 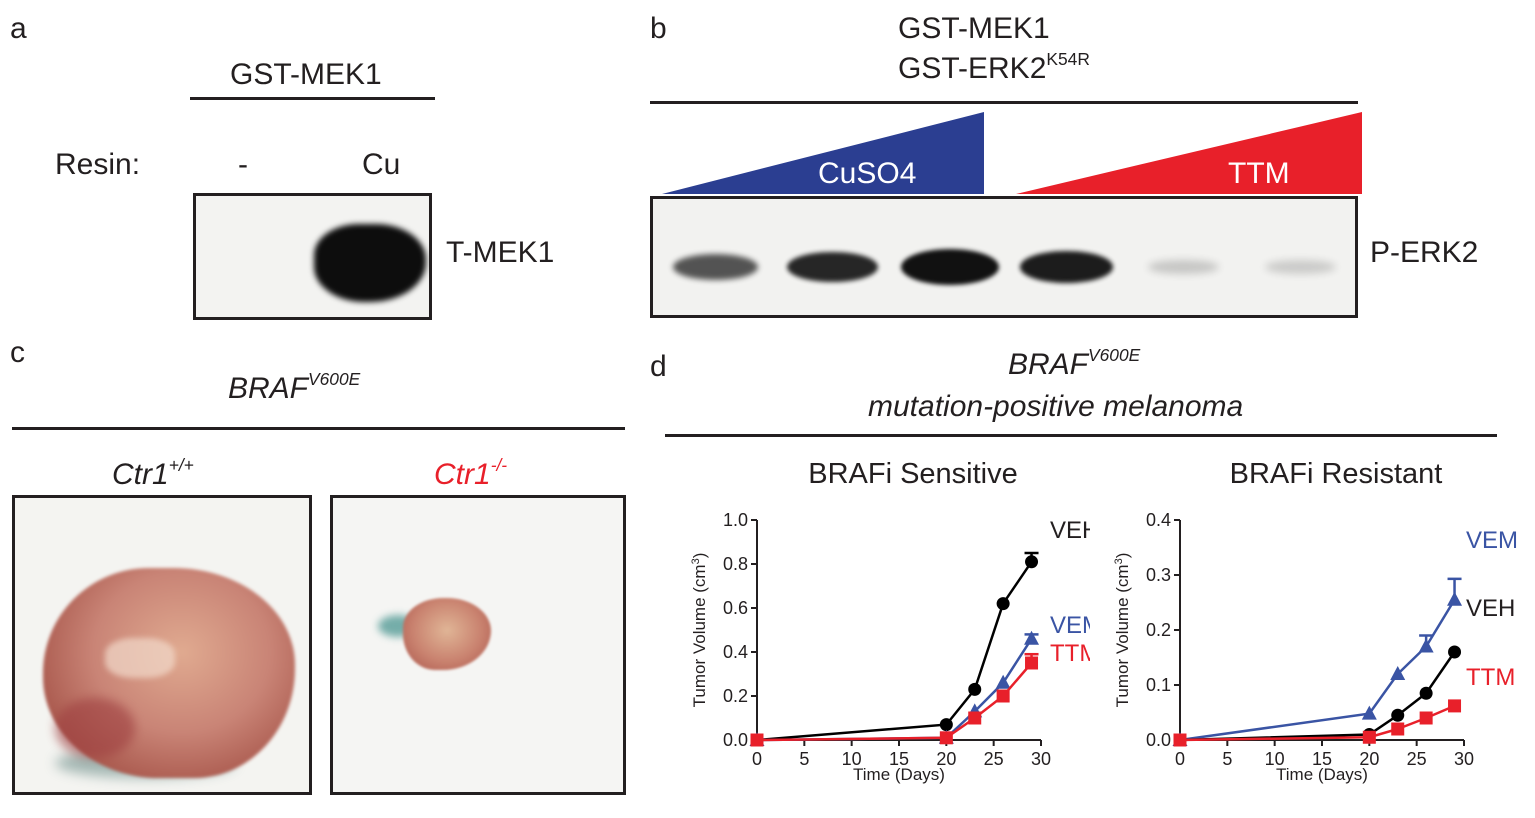 What do you see at coordinates (1074, 362) in the screenshot?
I see `panel-d-title: BRAFV600E` at bounding box center [1074, 362].